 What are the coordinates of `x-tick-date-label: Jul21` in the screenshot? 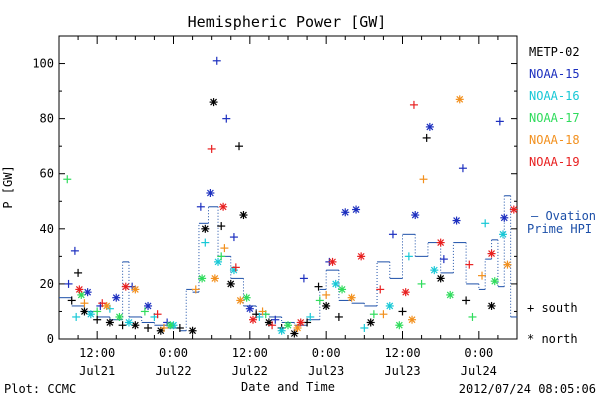 It's located at (97, 371).